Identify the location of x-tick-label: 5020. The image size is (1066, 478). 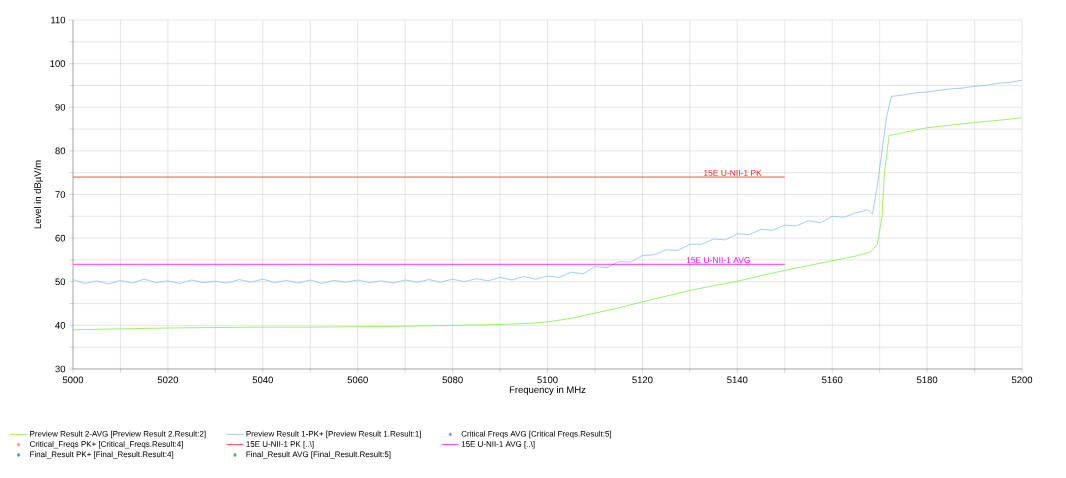
(168, 380).